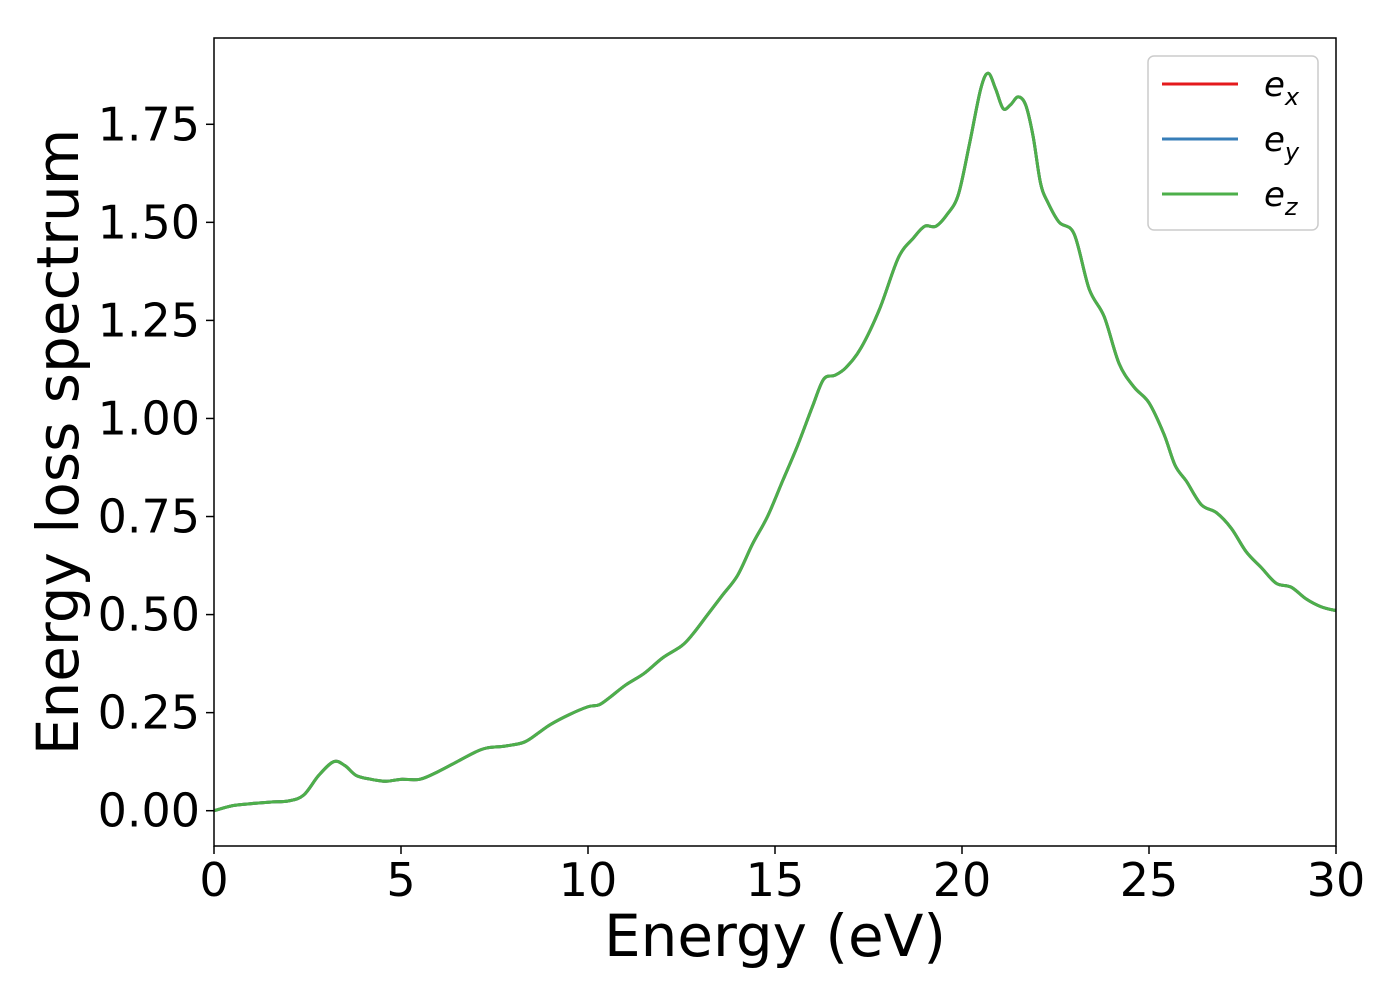 This screenshot has width=1400, height=1000. I want to click on legend-label-sub: y, so click(1292, 152).